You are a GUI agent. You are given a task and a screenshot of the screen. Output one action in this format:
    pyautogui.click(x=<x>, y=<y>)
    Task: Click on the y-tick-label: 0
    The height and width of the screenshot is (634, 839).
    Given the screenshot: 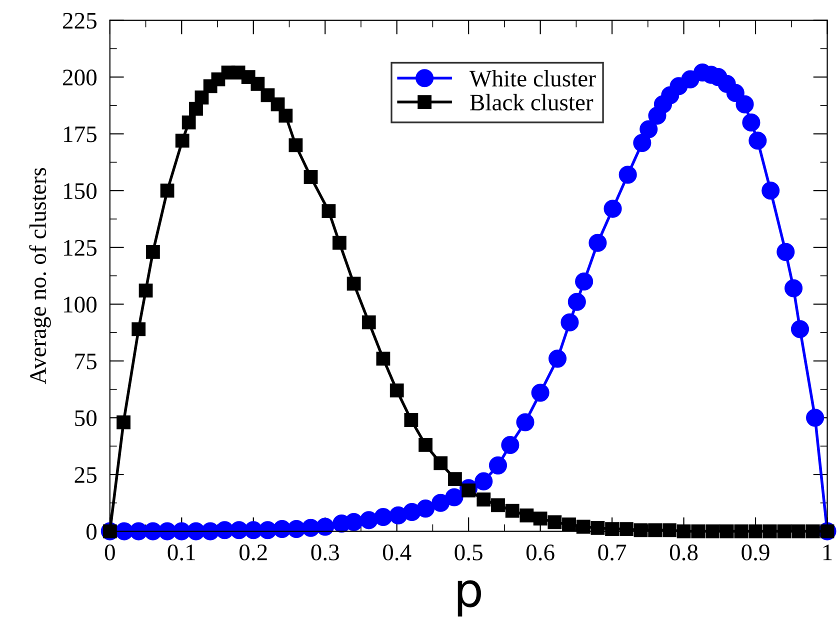 What is the action you would take?
    pyautogui.click(x=91, y=532)
    